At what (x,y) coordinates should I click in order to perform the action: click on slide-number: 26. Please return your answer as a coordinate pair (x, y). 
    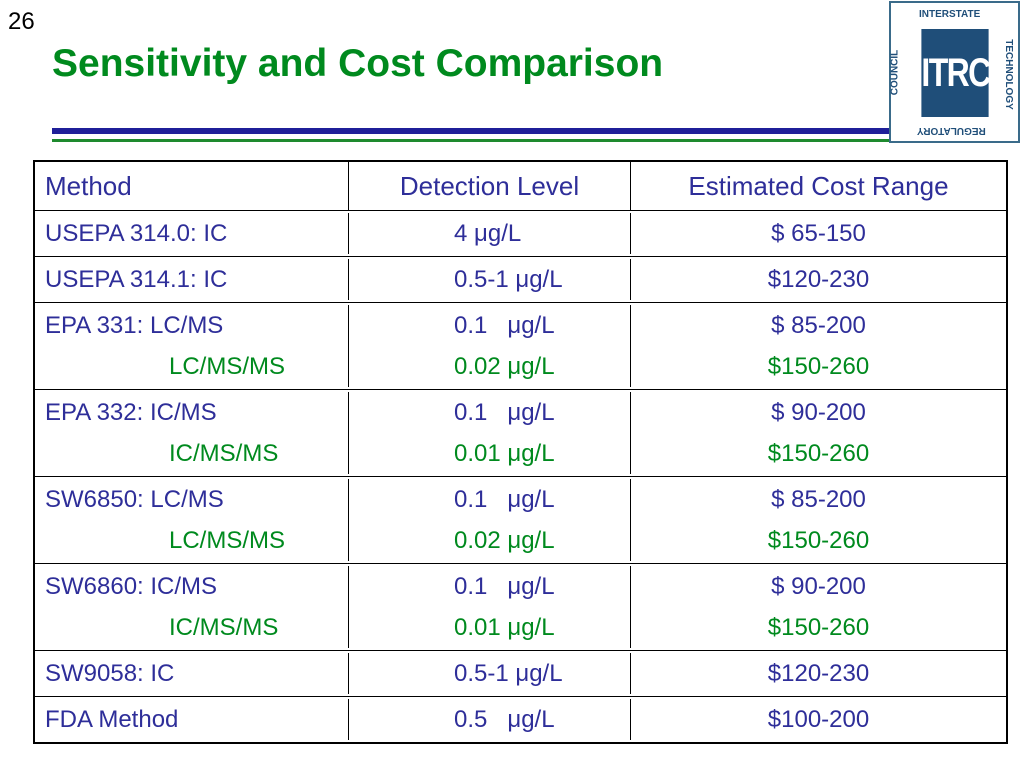
    Looking at the image, I should click on (21, 21).